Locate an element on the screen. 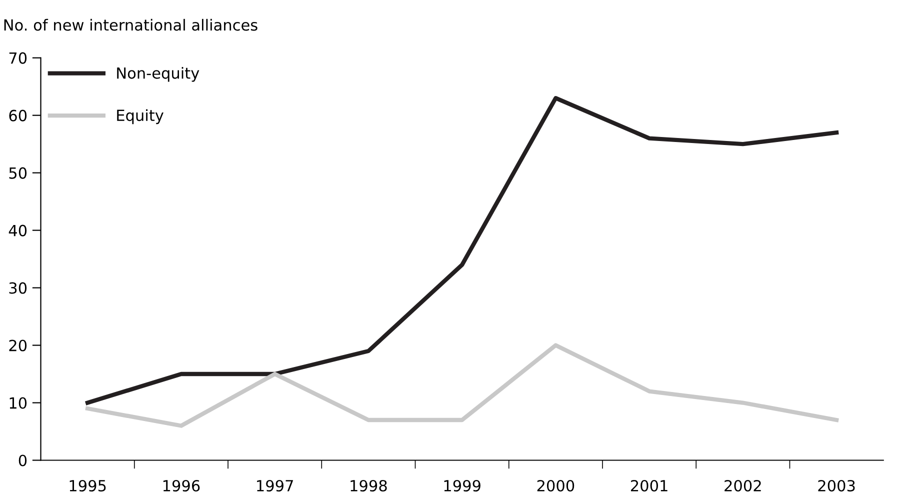 This screenshot has width=906, height=503. y-tick-label: 20 is located at coordinates (18, 346).